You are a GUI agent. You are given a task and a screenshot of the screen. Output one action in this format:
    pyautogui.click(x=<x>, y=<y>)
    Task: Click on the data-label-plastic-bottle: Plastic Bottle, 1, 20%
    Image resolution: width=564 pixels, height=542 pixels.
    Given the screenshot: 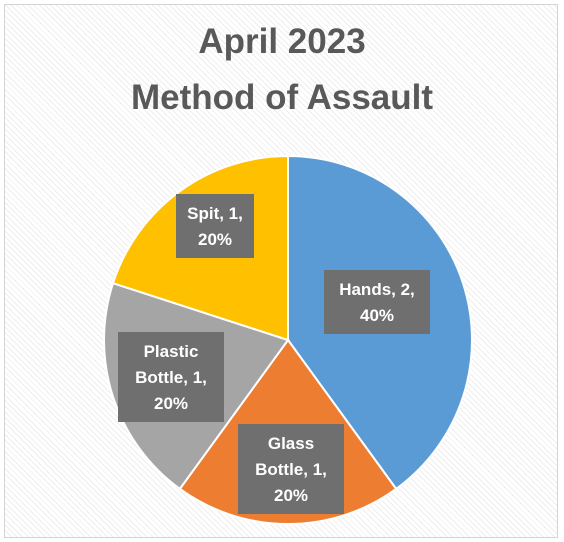 What is the action you would take?
    pyautogui.click(x=171, y=377)
    